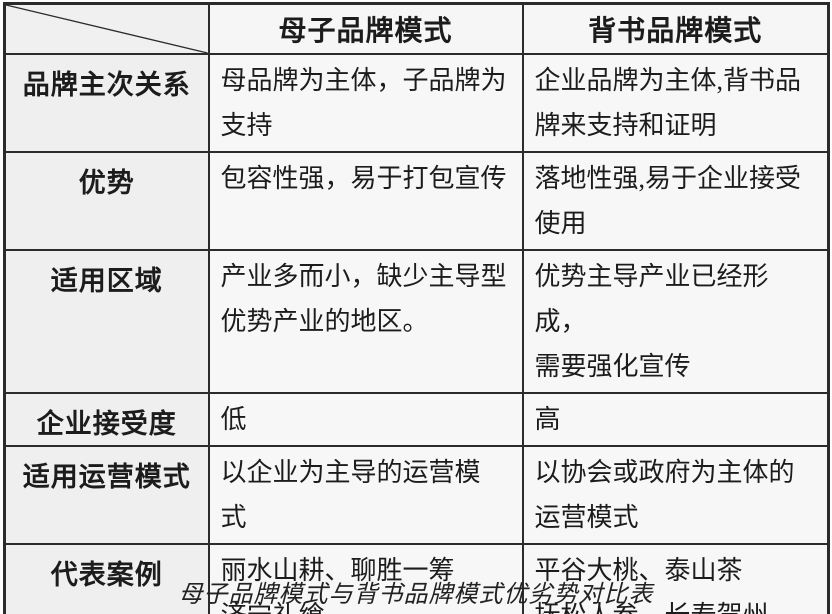 This screenshot has height=614, width=832. I want to click on row-label-advantage: 优势, so click(106, 201).